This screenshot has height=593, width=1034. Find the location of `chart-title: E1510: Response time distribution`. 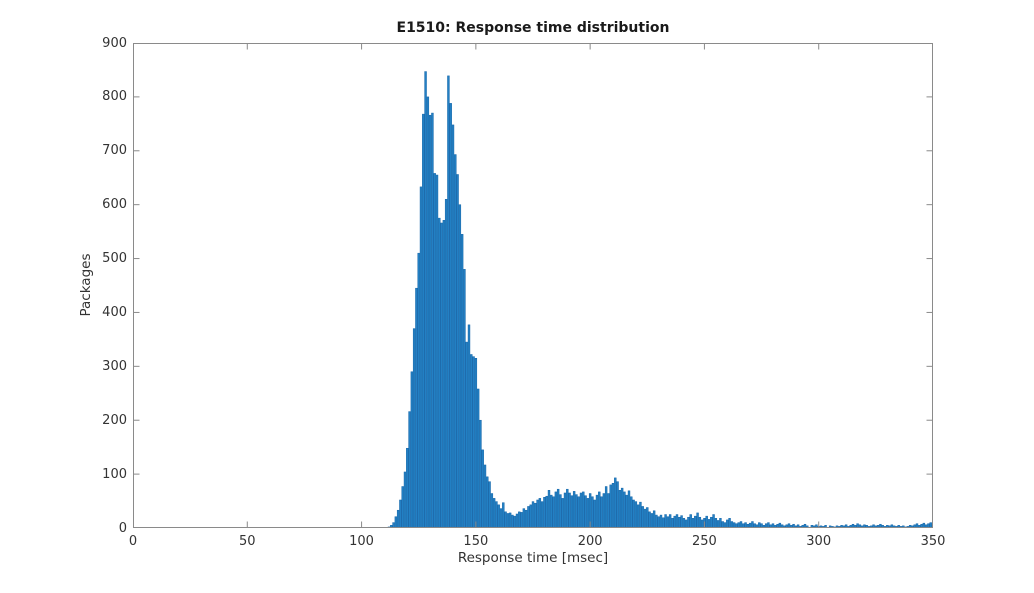

chart-title: E1510: Response time distribution is located at coordinates (533, 28).